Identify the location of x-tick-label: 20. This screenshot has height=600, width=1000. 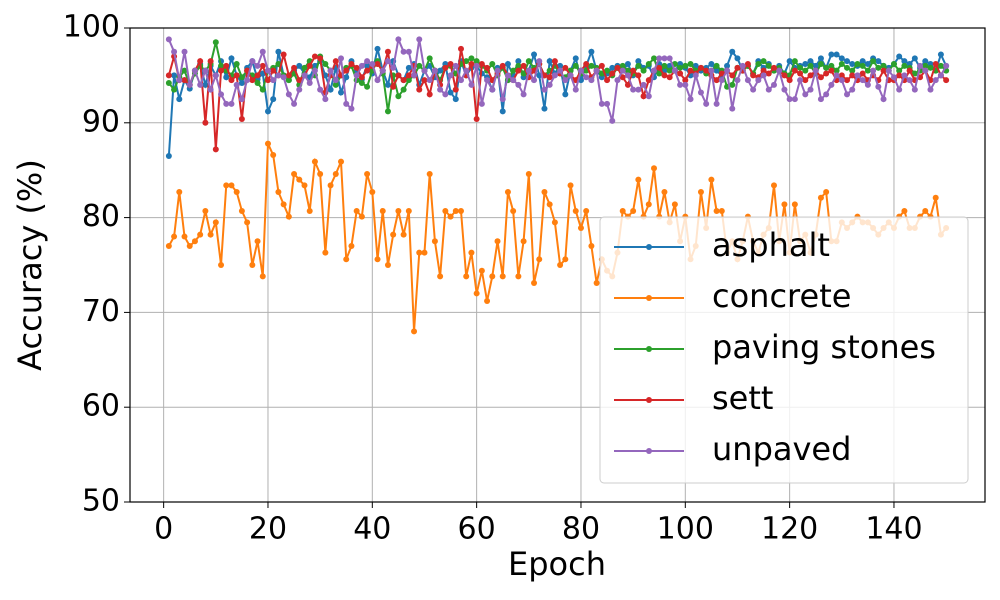
(268, 529).